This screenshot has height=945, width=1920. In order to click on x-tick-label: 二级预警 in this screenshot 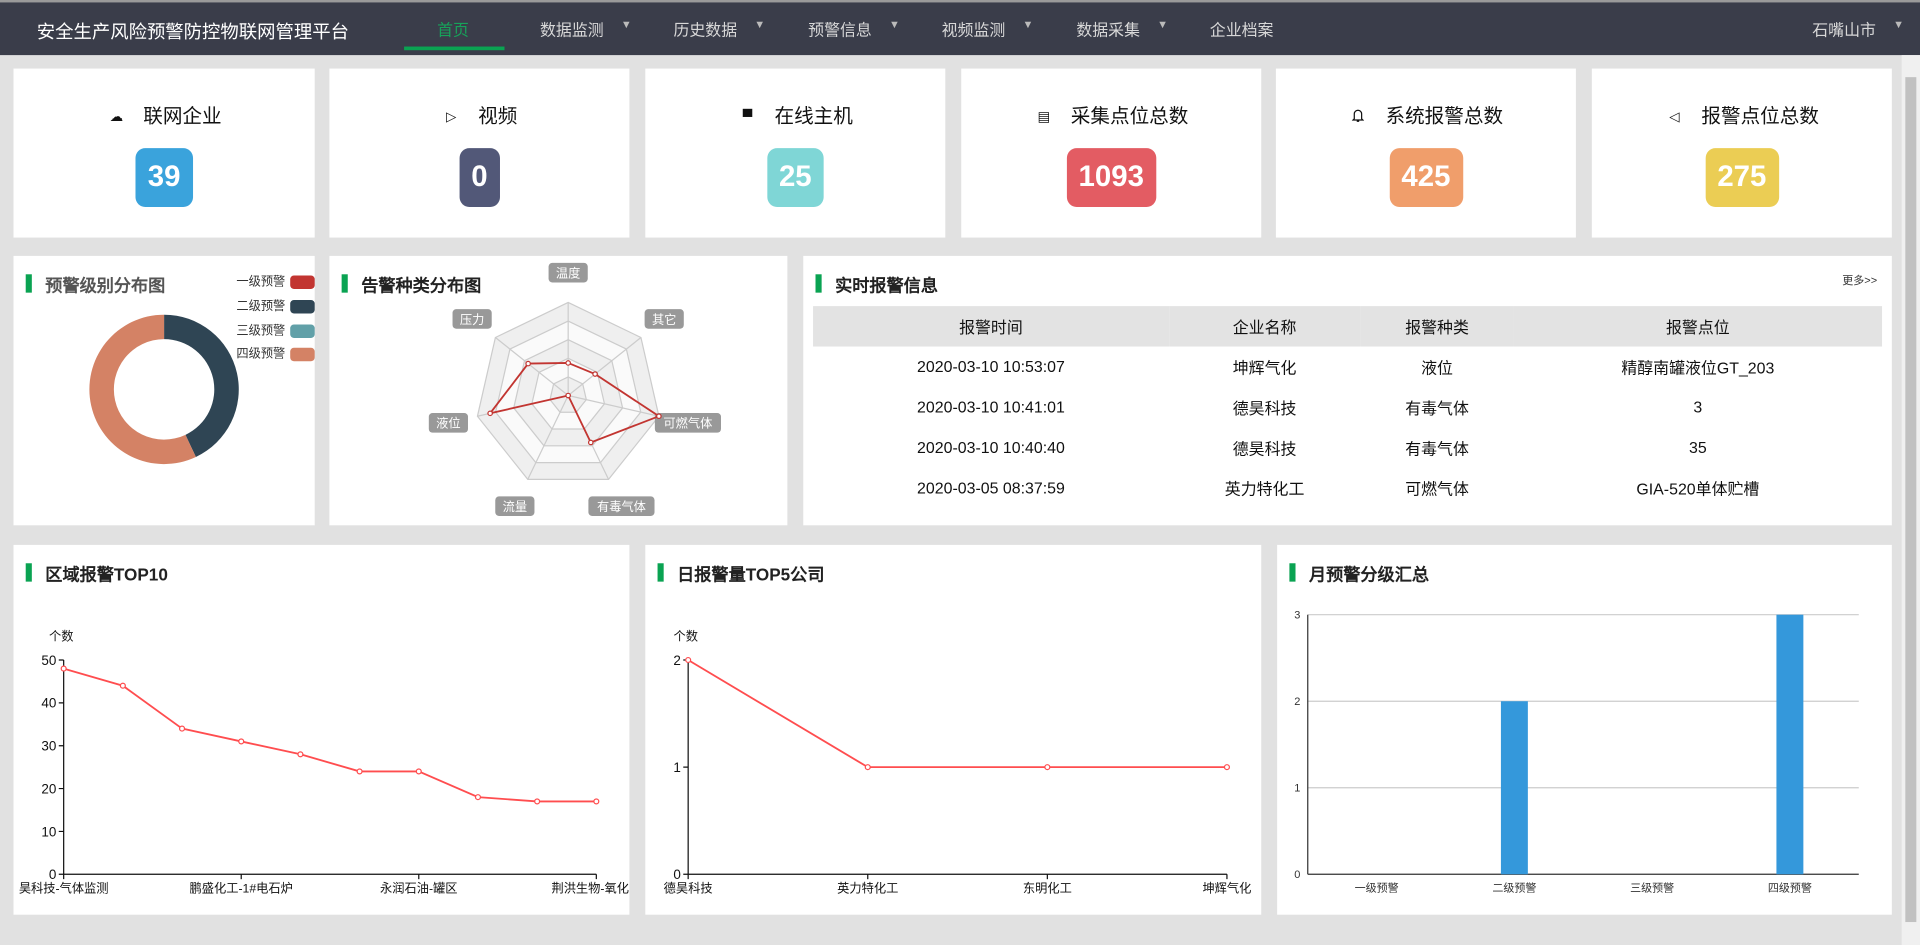, I will do `click(1514, 887)`.